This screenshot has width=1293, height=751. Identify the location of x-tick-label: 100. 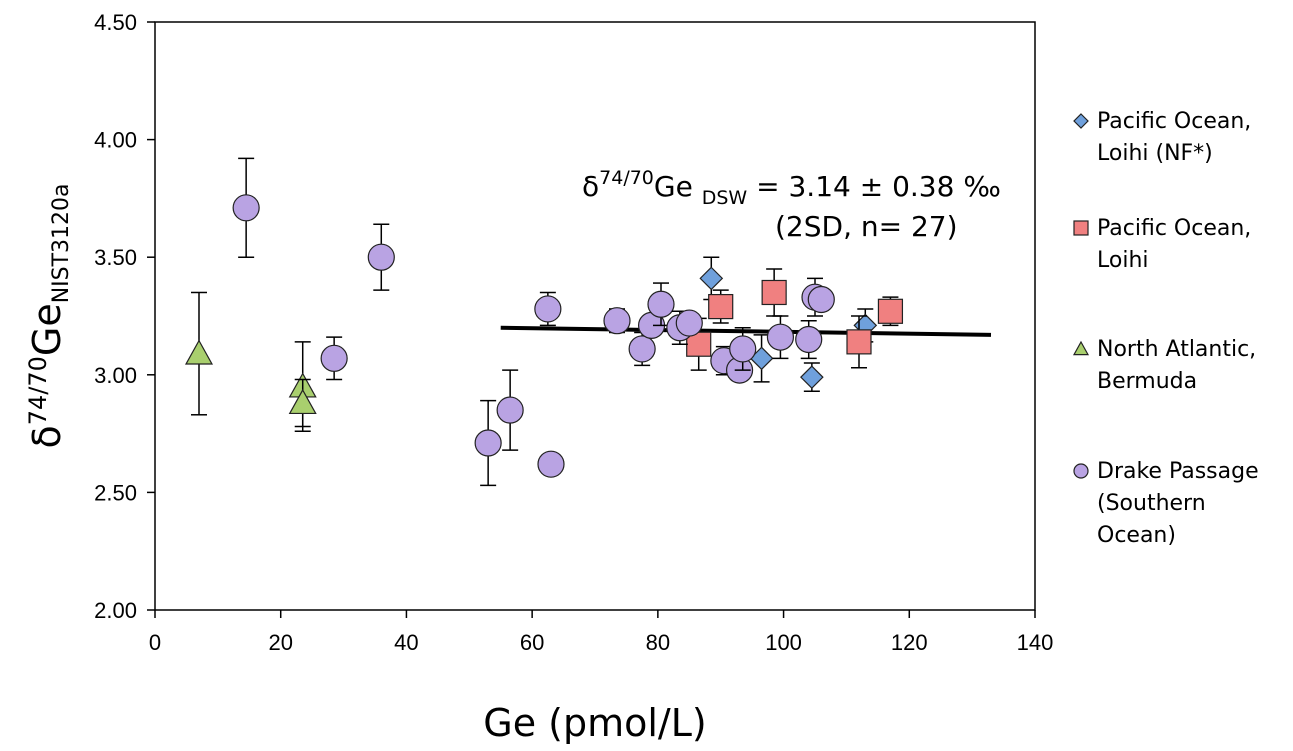
(783, 642).